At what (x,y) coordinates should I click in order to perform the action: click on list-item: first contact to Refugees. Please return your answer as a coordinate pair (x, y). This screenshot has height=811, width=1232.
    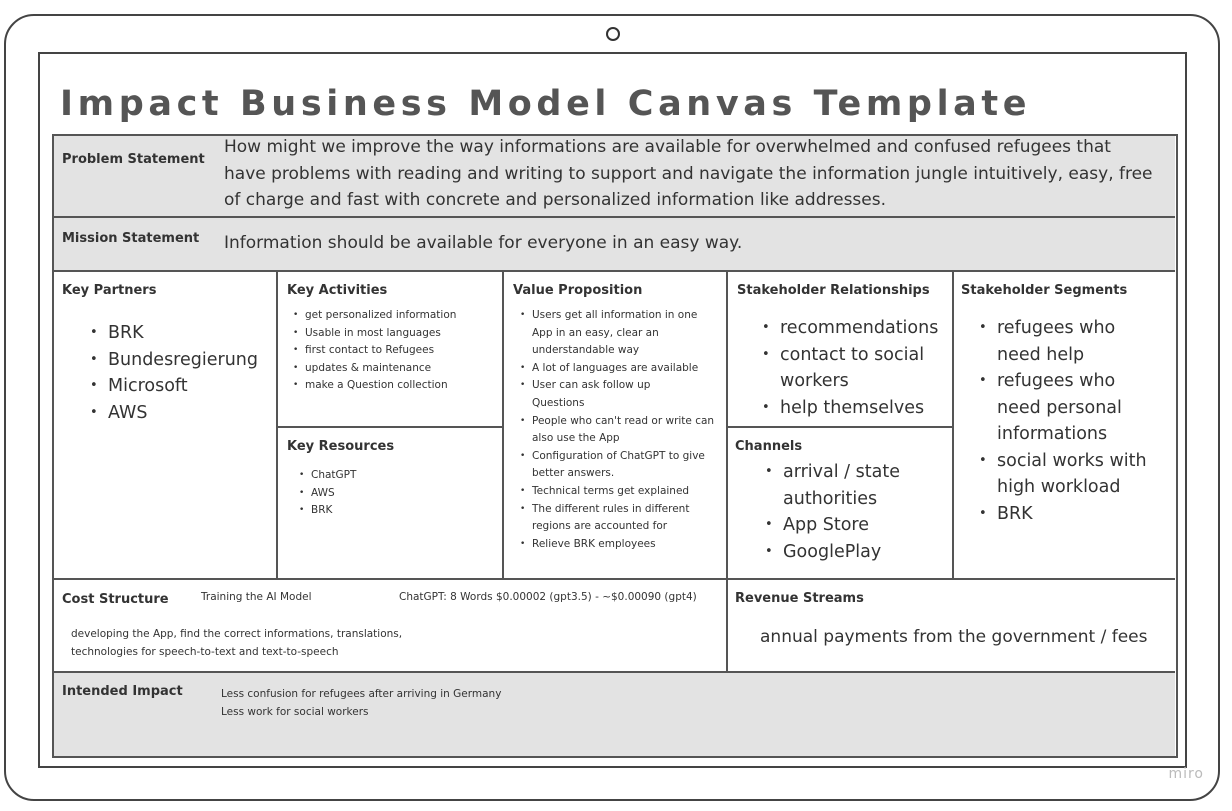
    Looking at the image, I should click on (393, 351).